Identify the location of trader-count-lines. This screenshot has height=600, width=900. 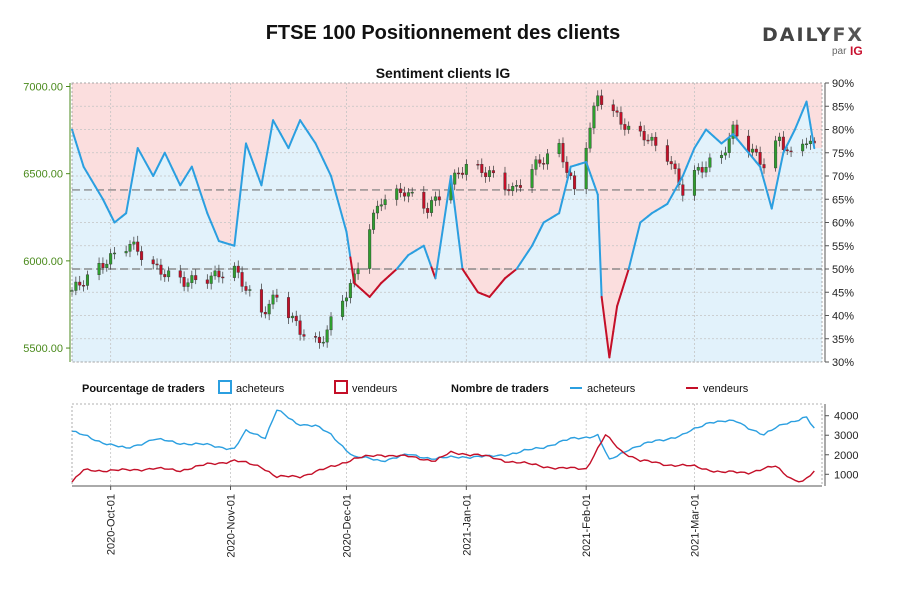
(443, 446).